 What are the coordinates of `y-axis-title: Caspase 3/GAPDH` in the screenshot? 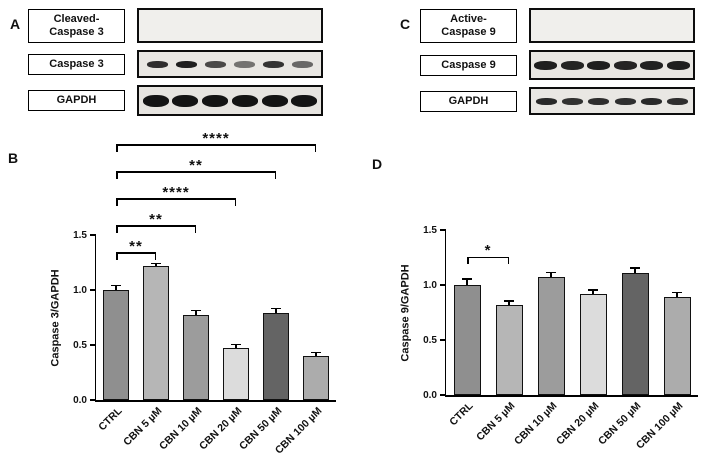 It's located at (55, 317).